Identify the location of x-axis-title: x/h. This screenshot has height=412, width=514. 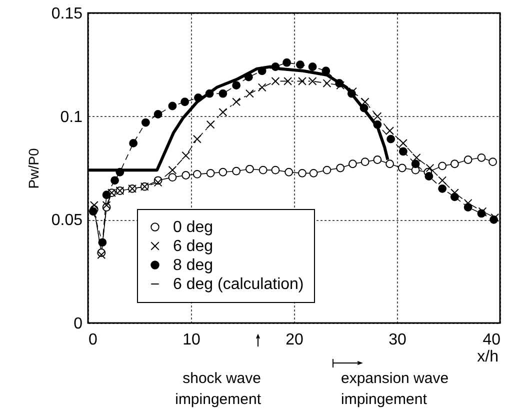
(487, 357).